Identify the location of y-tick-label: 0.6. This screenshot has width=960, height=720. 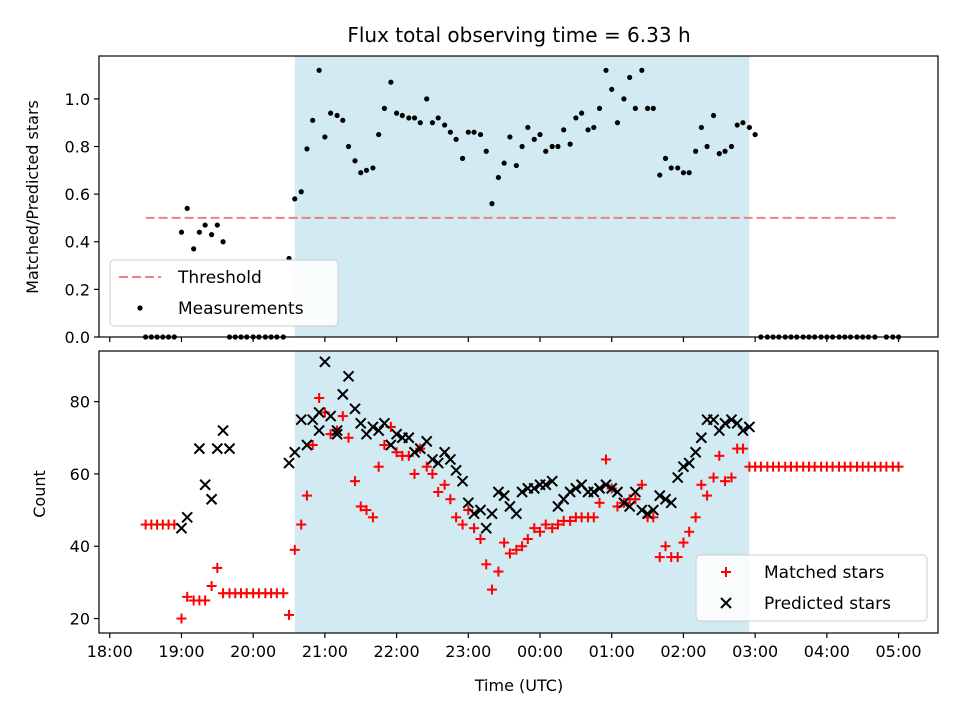
(77, 194).